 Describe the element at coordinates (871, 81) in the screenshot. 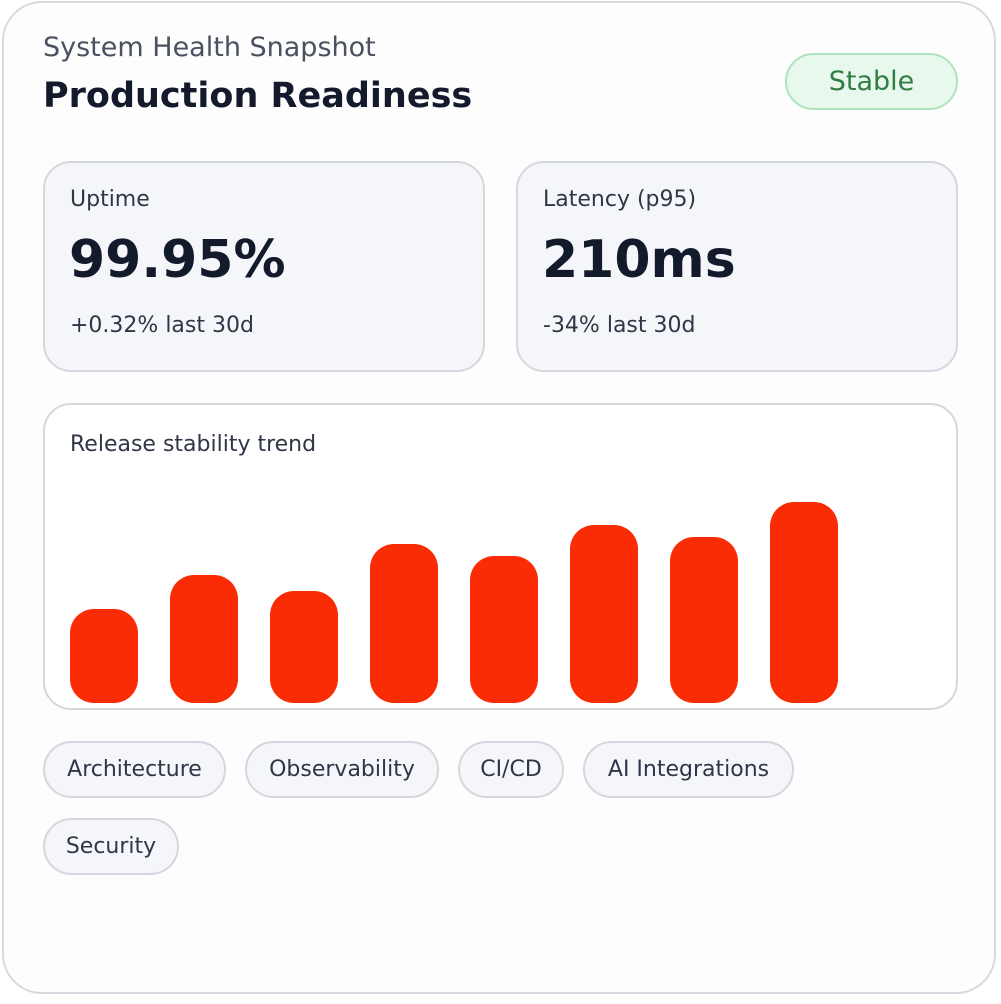

I see `status-badge: Stable` at that location.